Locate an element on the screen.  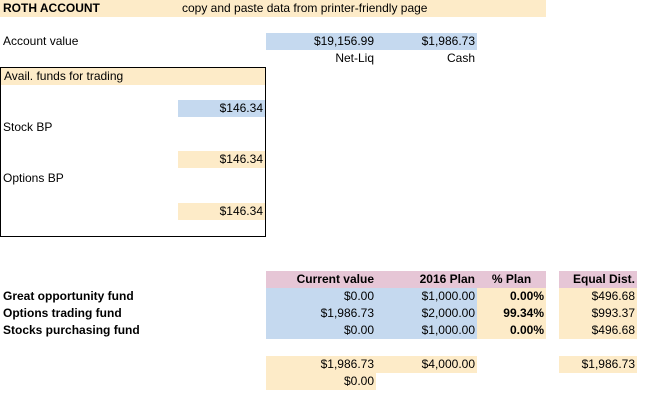
sheet-title: ROTH ACCOUNT is located at coordinates (51, 8).